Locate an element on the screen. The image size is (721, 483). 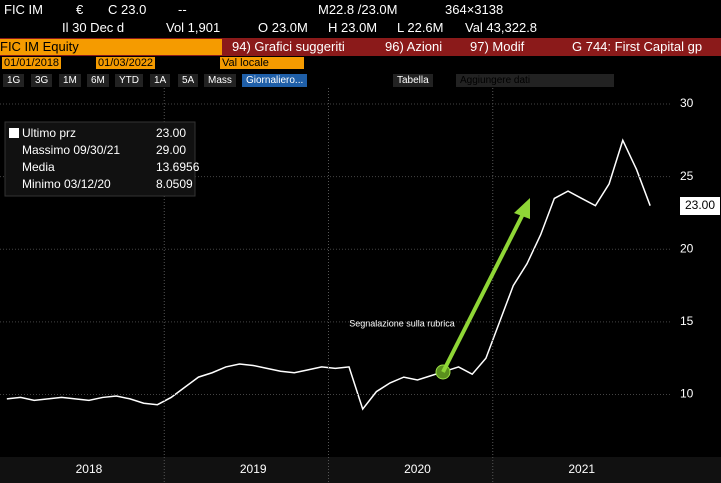
x-tick-label: 2021 is located at coordinates (581, 469).